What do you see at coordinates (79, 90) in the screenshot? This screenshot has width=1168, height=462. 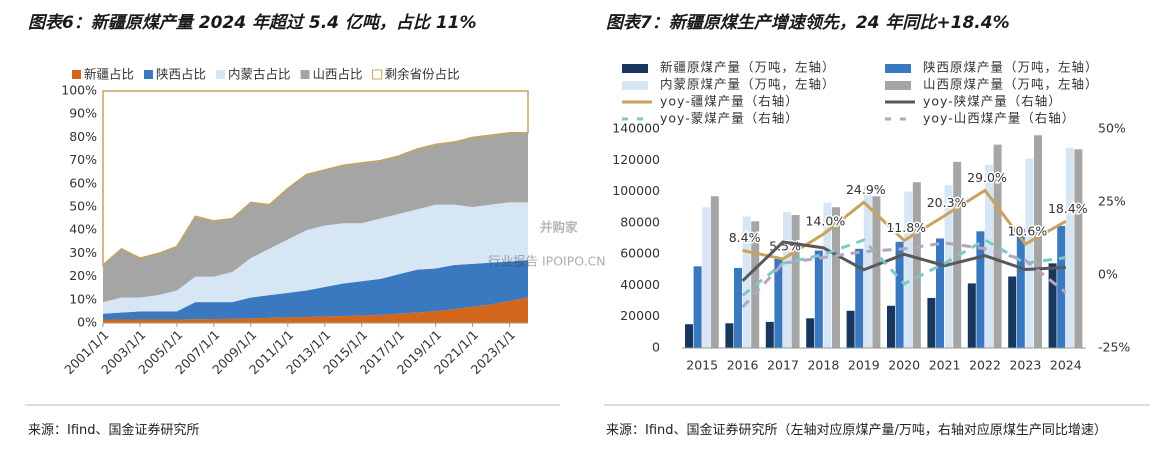 I see `y-tick-label: 100%` at bounding box center [79, 90].